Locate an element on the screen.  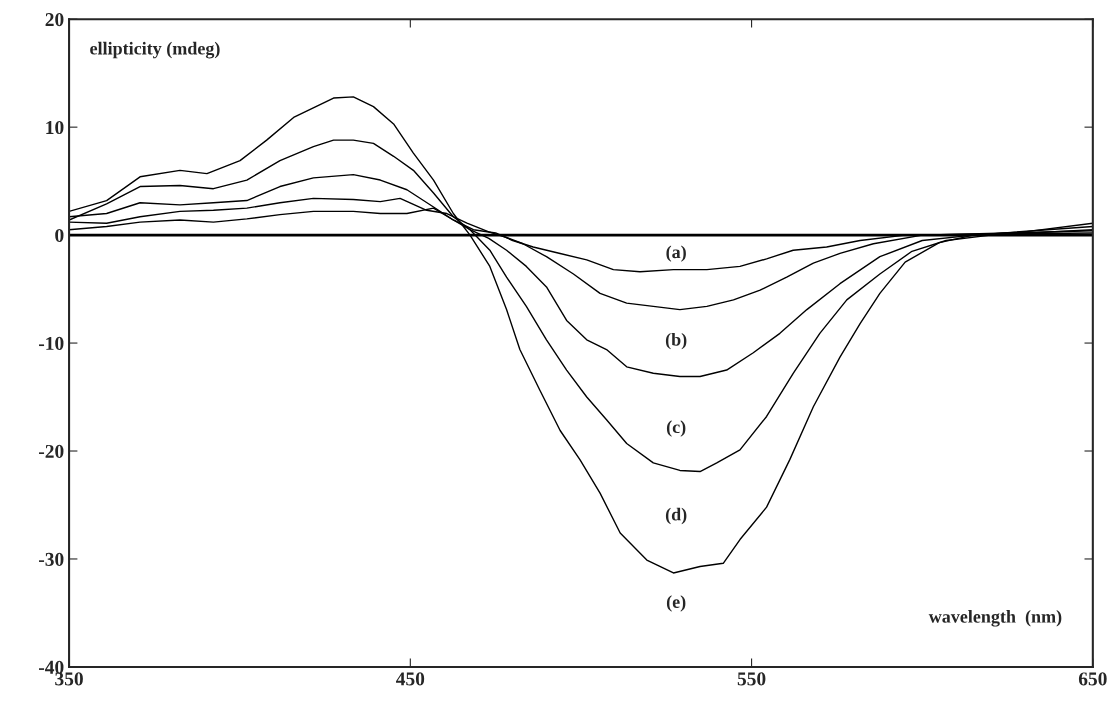
x-tick-label: 350 is located at coordinates (69, 679).